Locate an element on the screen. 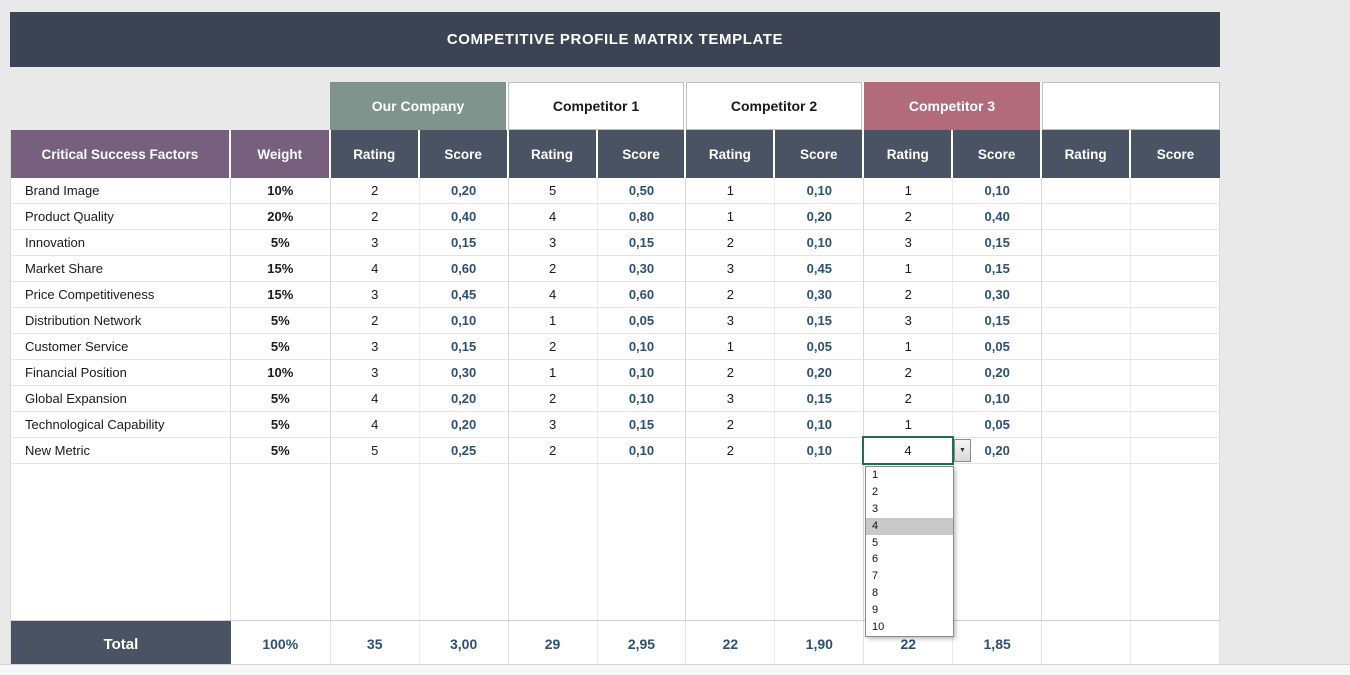 This screenshot has height=675, width=1350. score-cell: 0,60 is located at coordinates (642, 294).